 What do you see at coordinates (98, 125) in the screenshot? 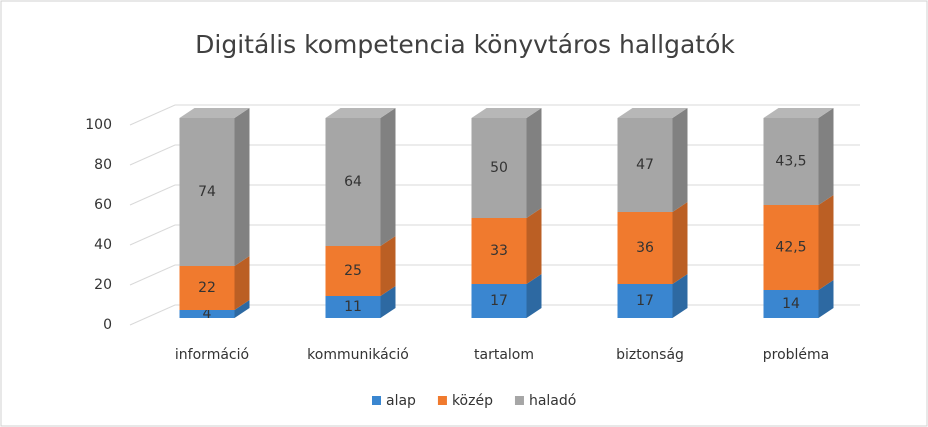
I see `y-tick-label: 100` at bounding box center [98, 125].